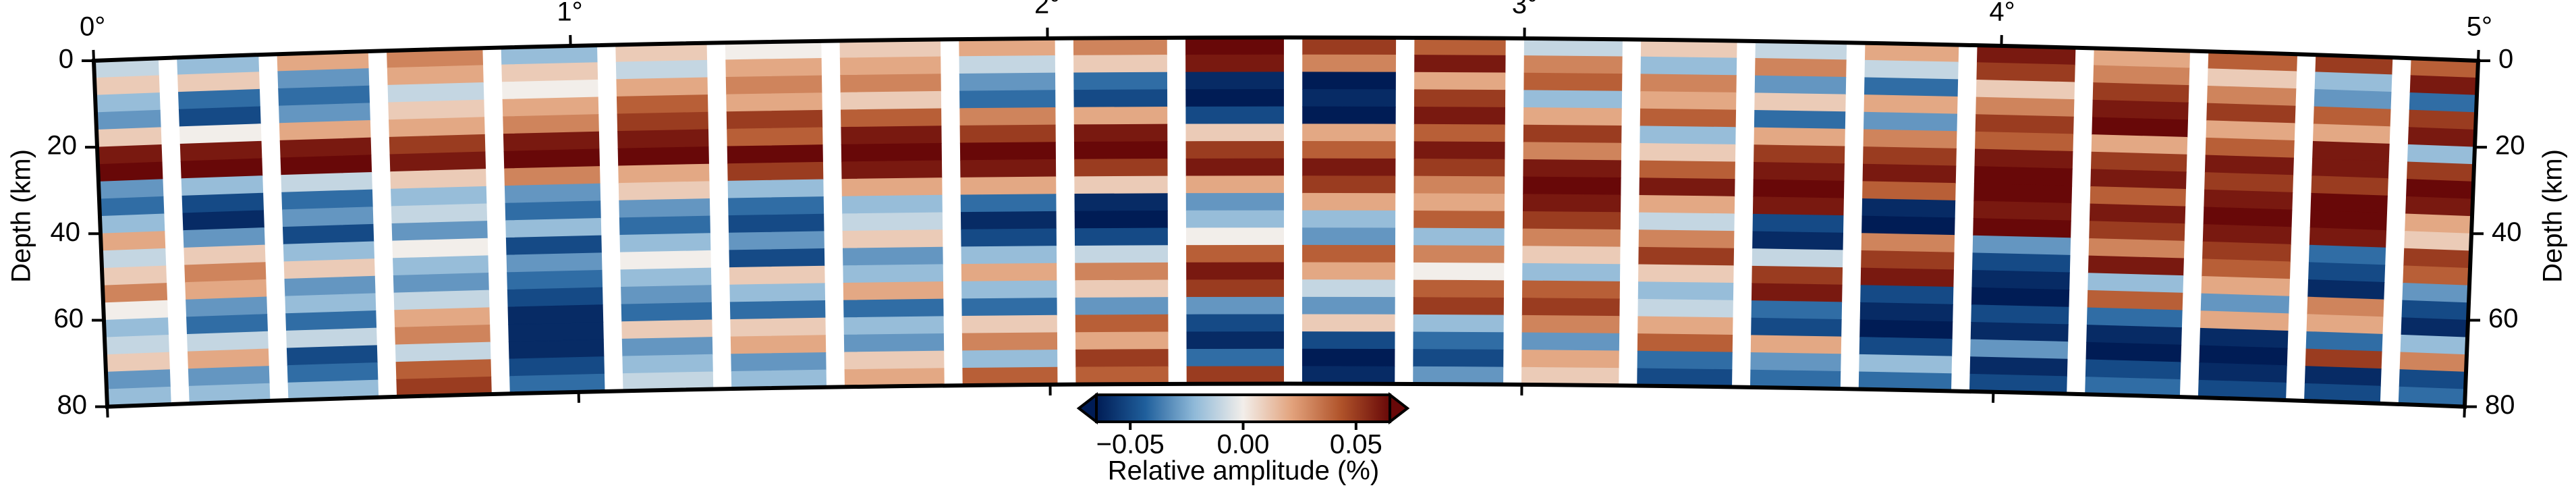 This screenshot has height=492, width=2576. I want to click on colorbar: −0.05 0.00 0.05, so click(1243, 426).